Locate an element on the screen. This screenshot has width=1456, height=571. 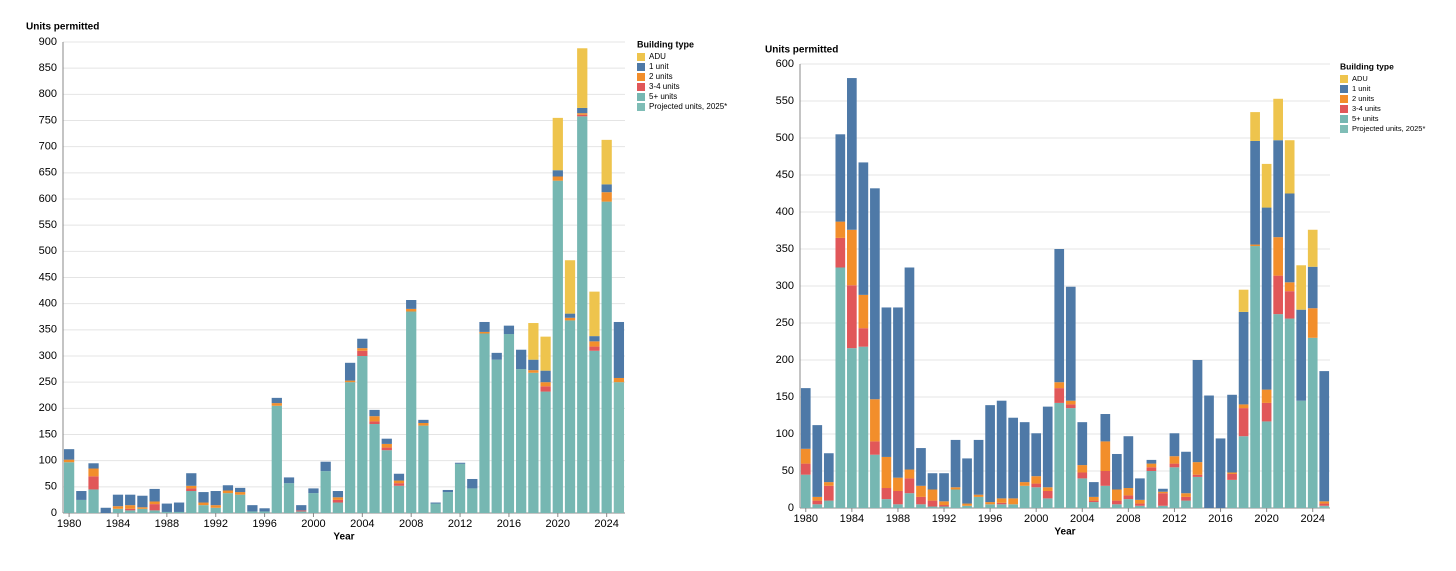
y-tick-label: 200 is located at coordinates (785, 360).